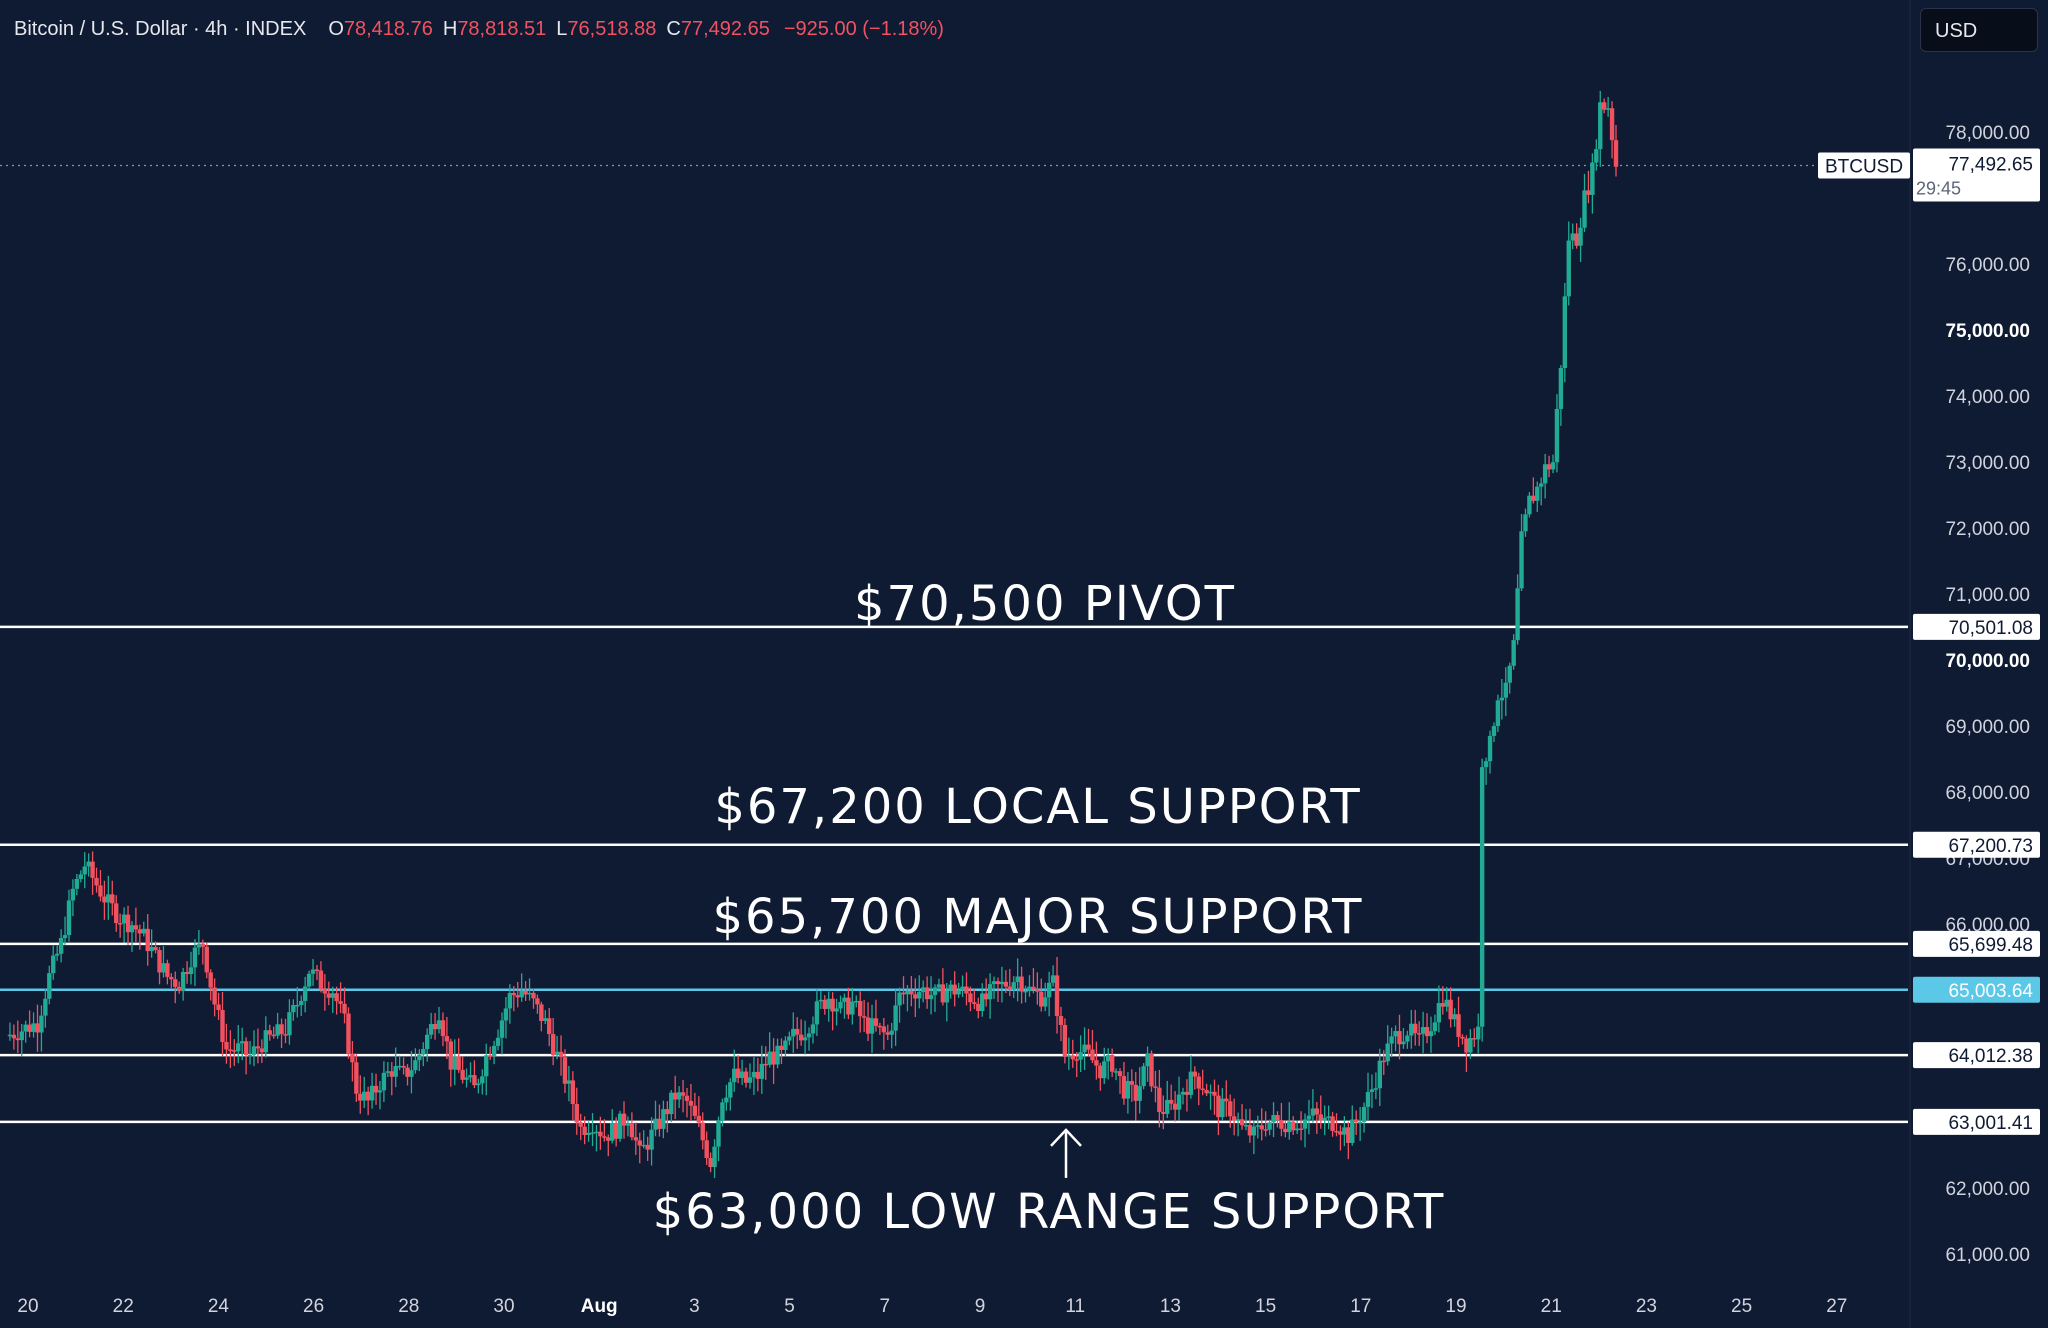  I want to click on x-tick-label: 19, so click(1455, 1306).